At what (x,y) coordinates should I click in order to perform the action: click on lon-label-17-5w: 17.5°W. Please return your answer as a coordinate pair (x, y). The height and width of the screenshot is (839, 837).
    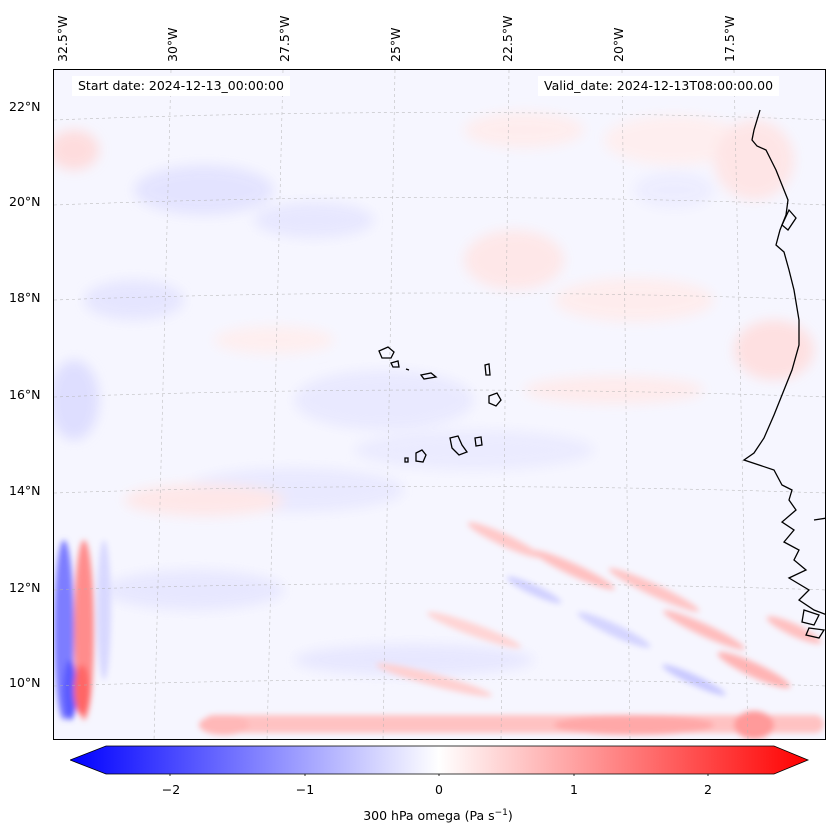
    Looking at the image, I should click on (729, 38).